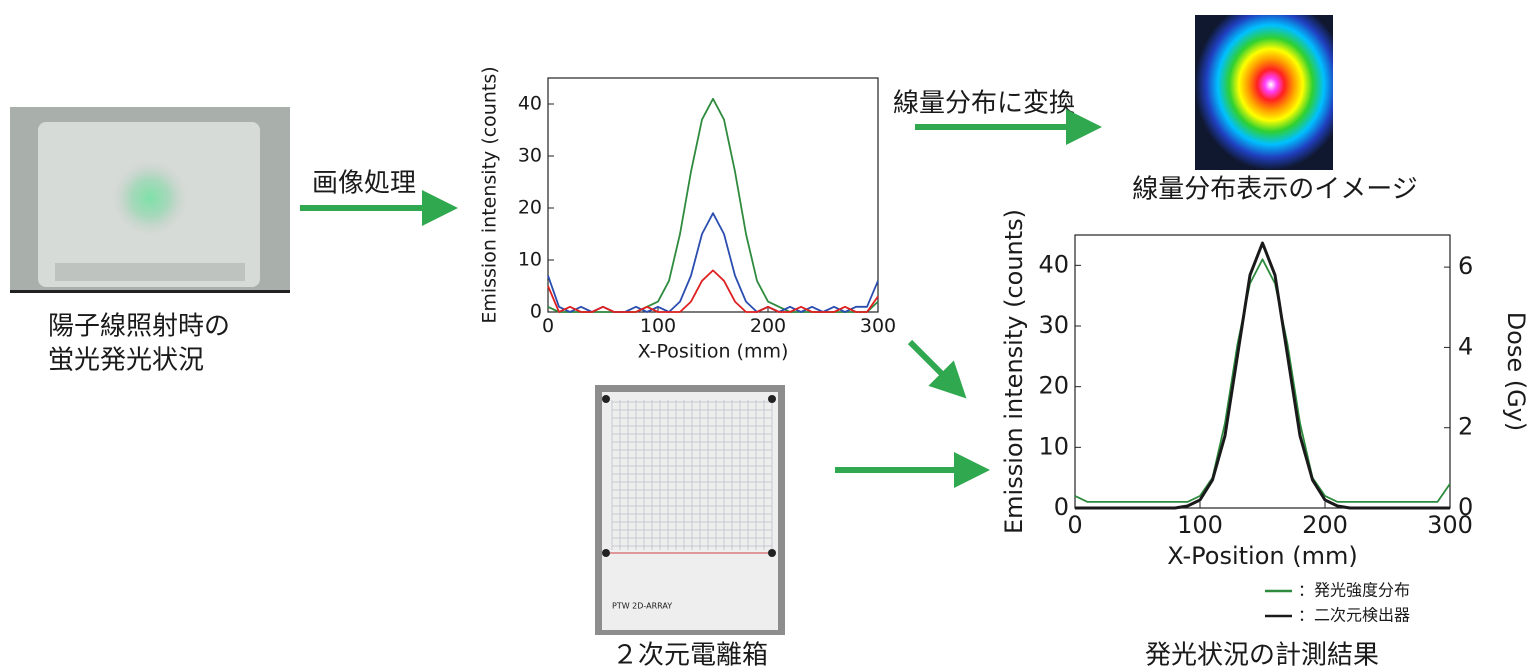 The height and width of the screenshot is (670, 1535). What do you see at coordinates (1354, 615) in the screenshot?
I see `legend-label: ：二次元検出器` at bounding box center [1354, 615].